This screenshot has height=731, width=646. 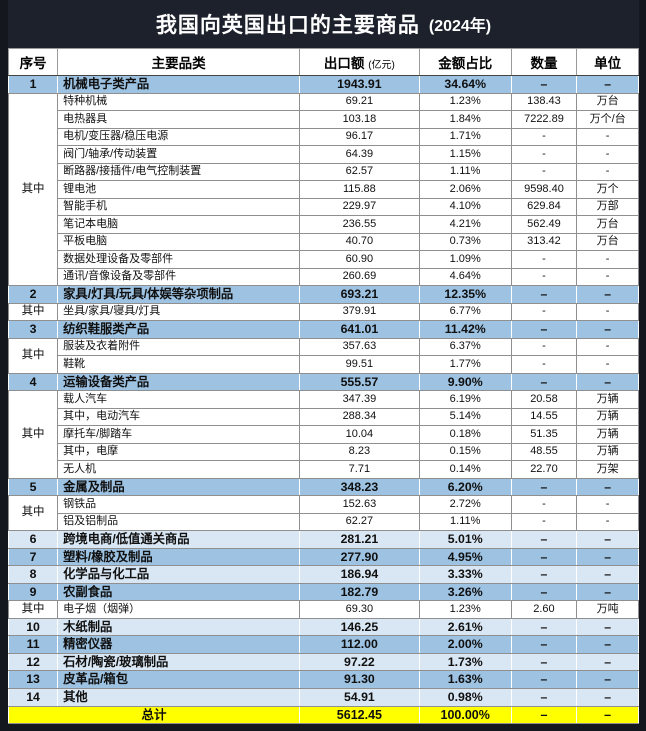 What do you see at coordinates (359, 644) in the screenshot?
I see `export-value-cell: 112.00` at bounding box center [359, 644].